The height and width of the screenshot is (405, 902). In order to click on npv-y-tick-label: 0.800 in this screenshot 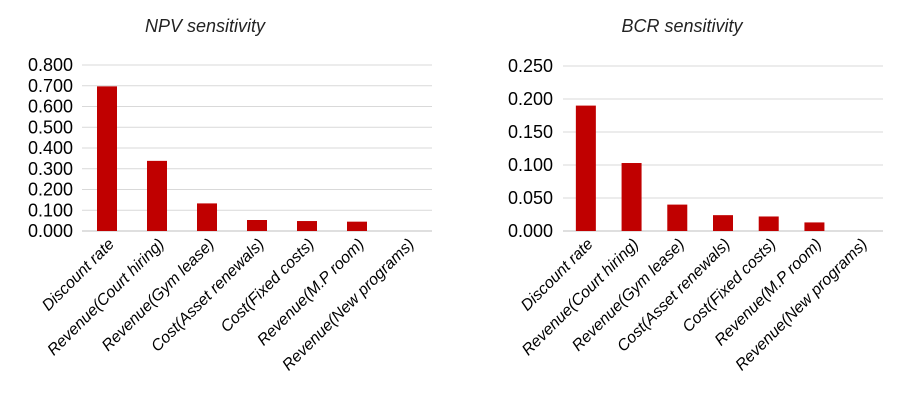, I will do `click(50, 65)`.